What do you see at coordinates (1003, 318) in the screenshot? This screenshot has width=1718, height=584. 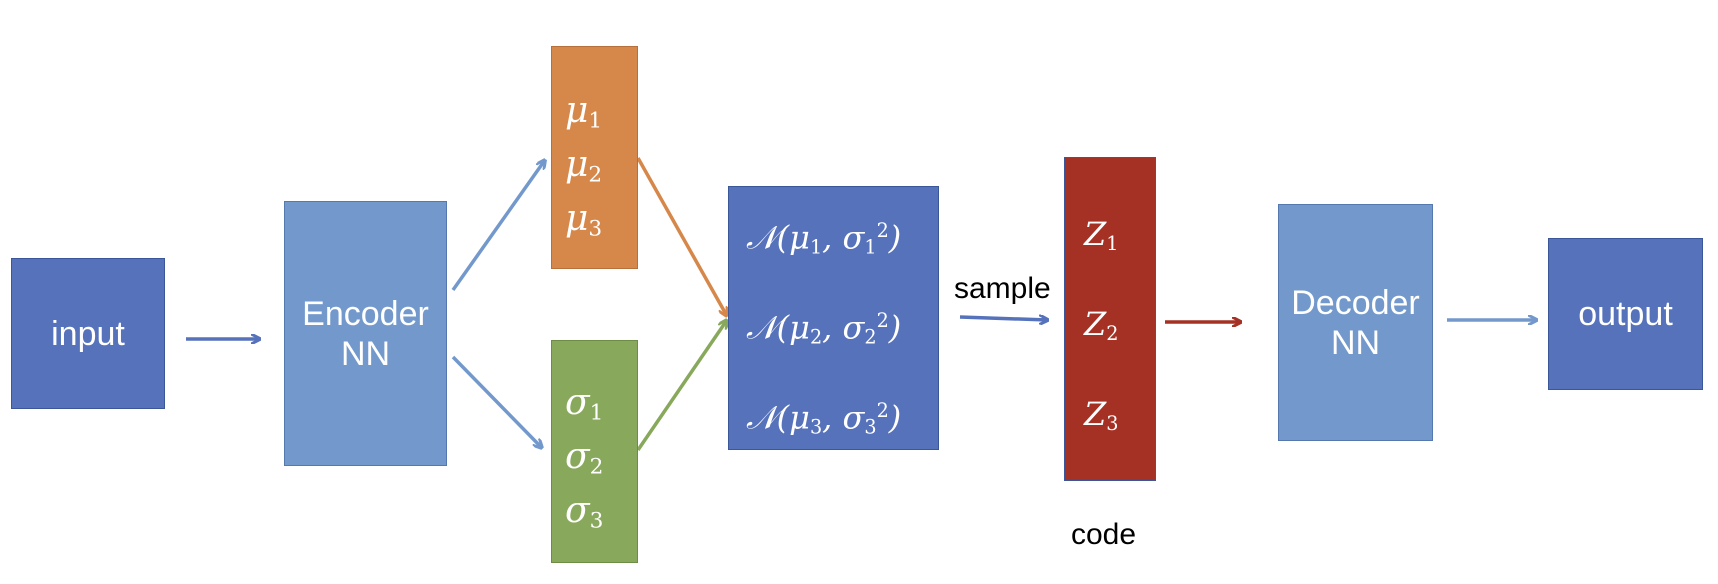 I see `arrow-sample` at bounding box center [1003, 318].